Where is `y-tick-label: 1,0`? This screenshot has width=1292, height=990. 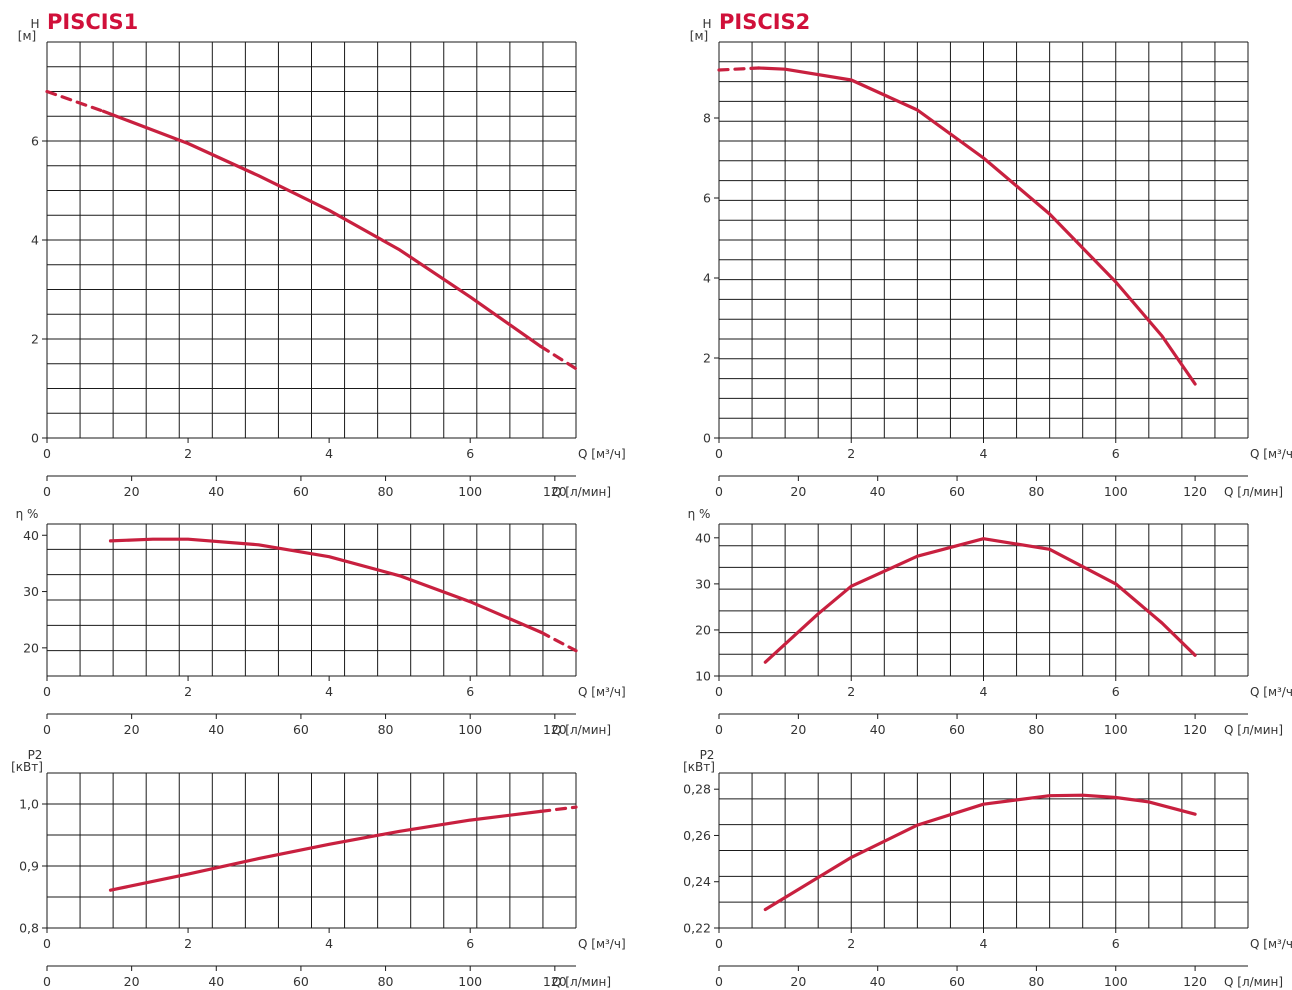 y-tick-label: 1,0 is located at coordinates (29, 804).